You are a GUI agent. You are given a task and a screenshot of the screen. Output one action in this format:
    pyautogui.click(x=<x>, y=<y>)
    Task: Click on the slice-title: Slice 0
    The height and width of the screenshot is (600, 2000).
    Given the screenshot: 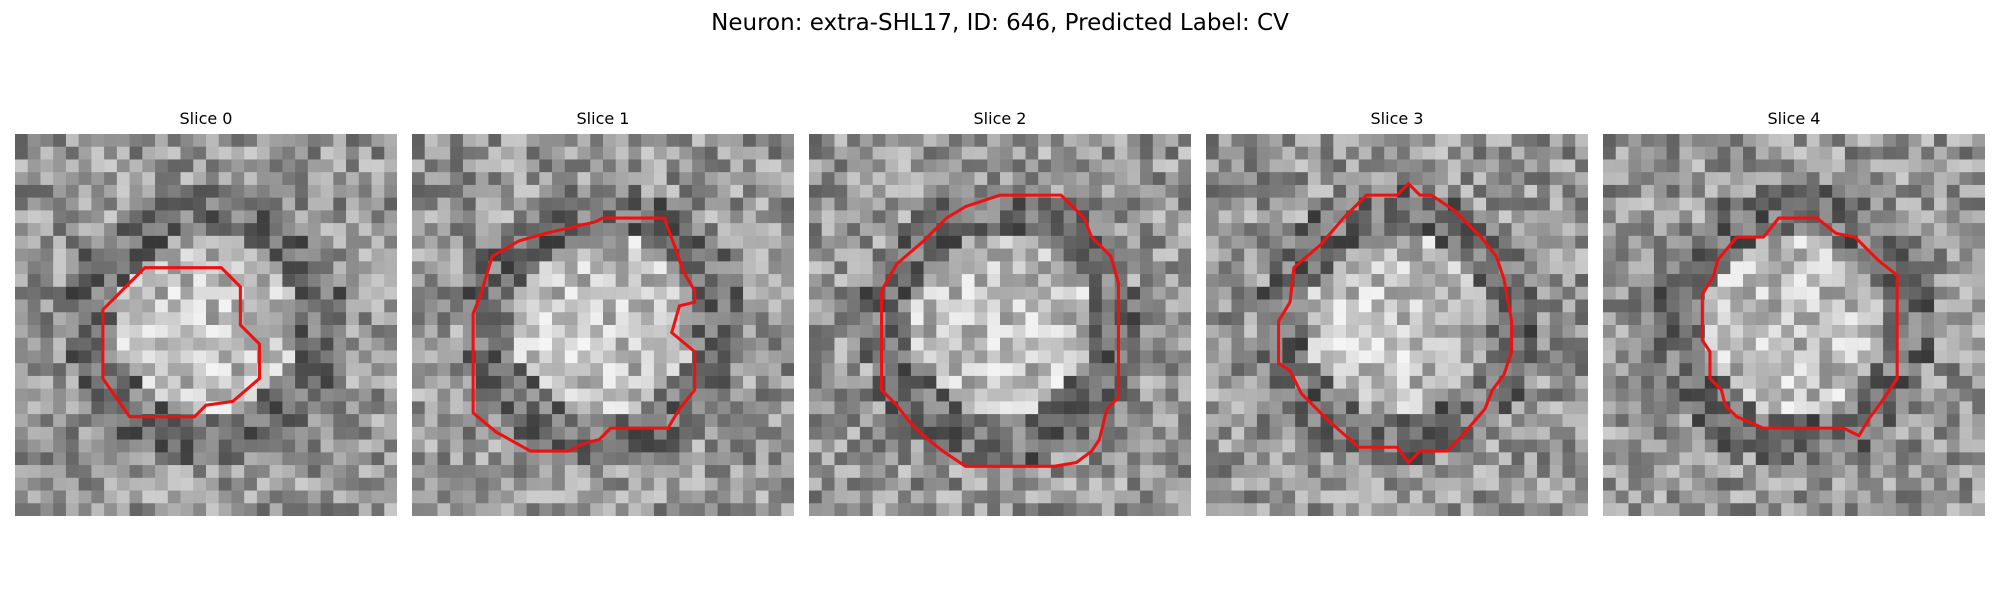 What is the action you would take?
    pyautogui.click(x=206, y=118)
    